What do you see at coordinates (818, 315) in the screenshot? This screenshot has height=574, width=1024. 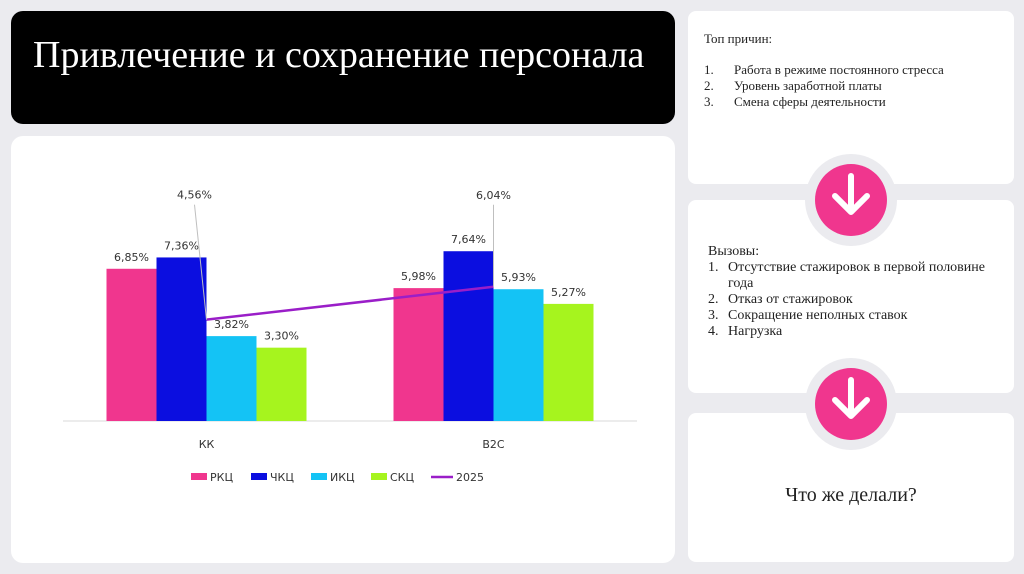 I see `list-item-text: Сокращение неполных ставок` at bounding box center [818, 315].